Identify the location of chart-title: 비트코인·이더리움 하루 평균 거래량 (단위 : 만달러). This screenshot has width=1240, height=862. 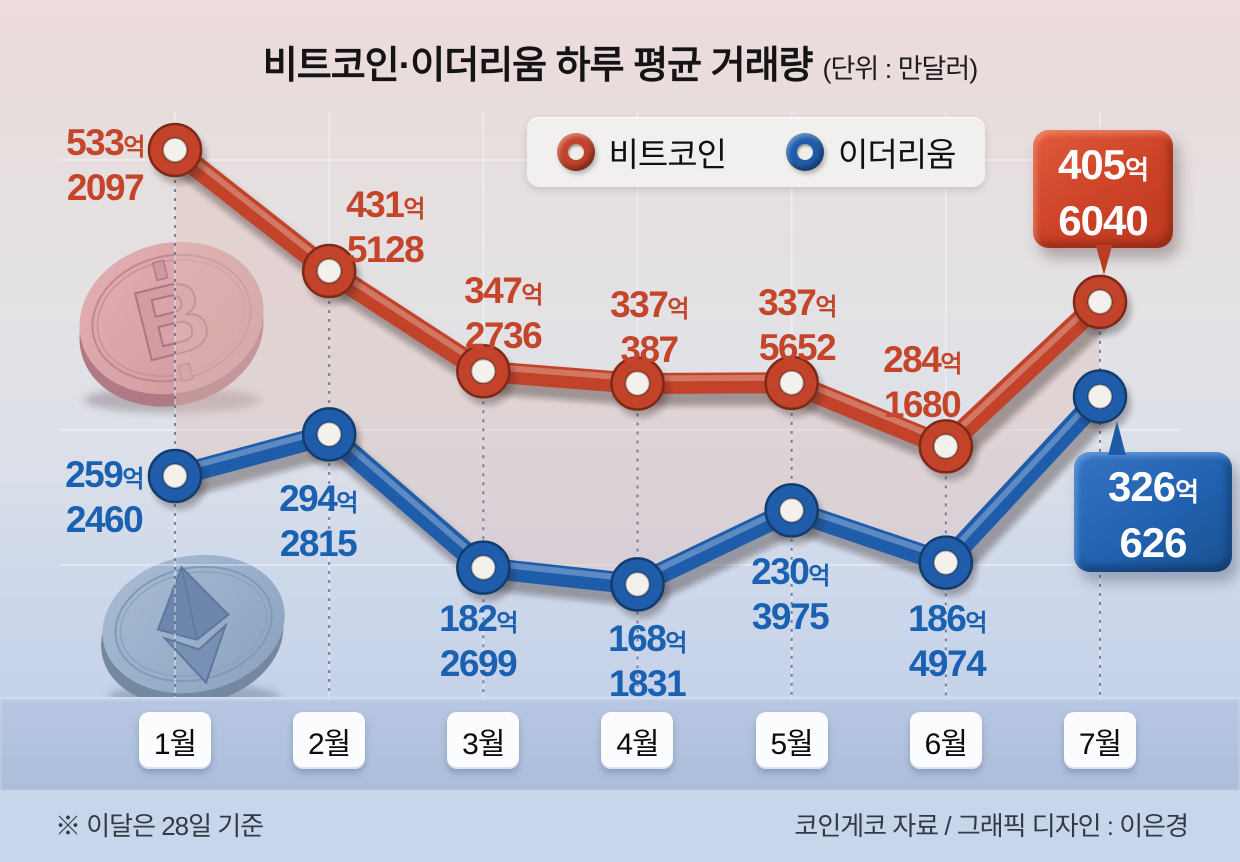
(620, 61).